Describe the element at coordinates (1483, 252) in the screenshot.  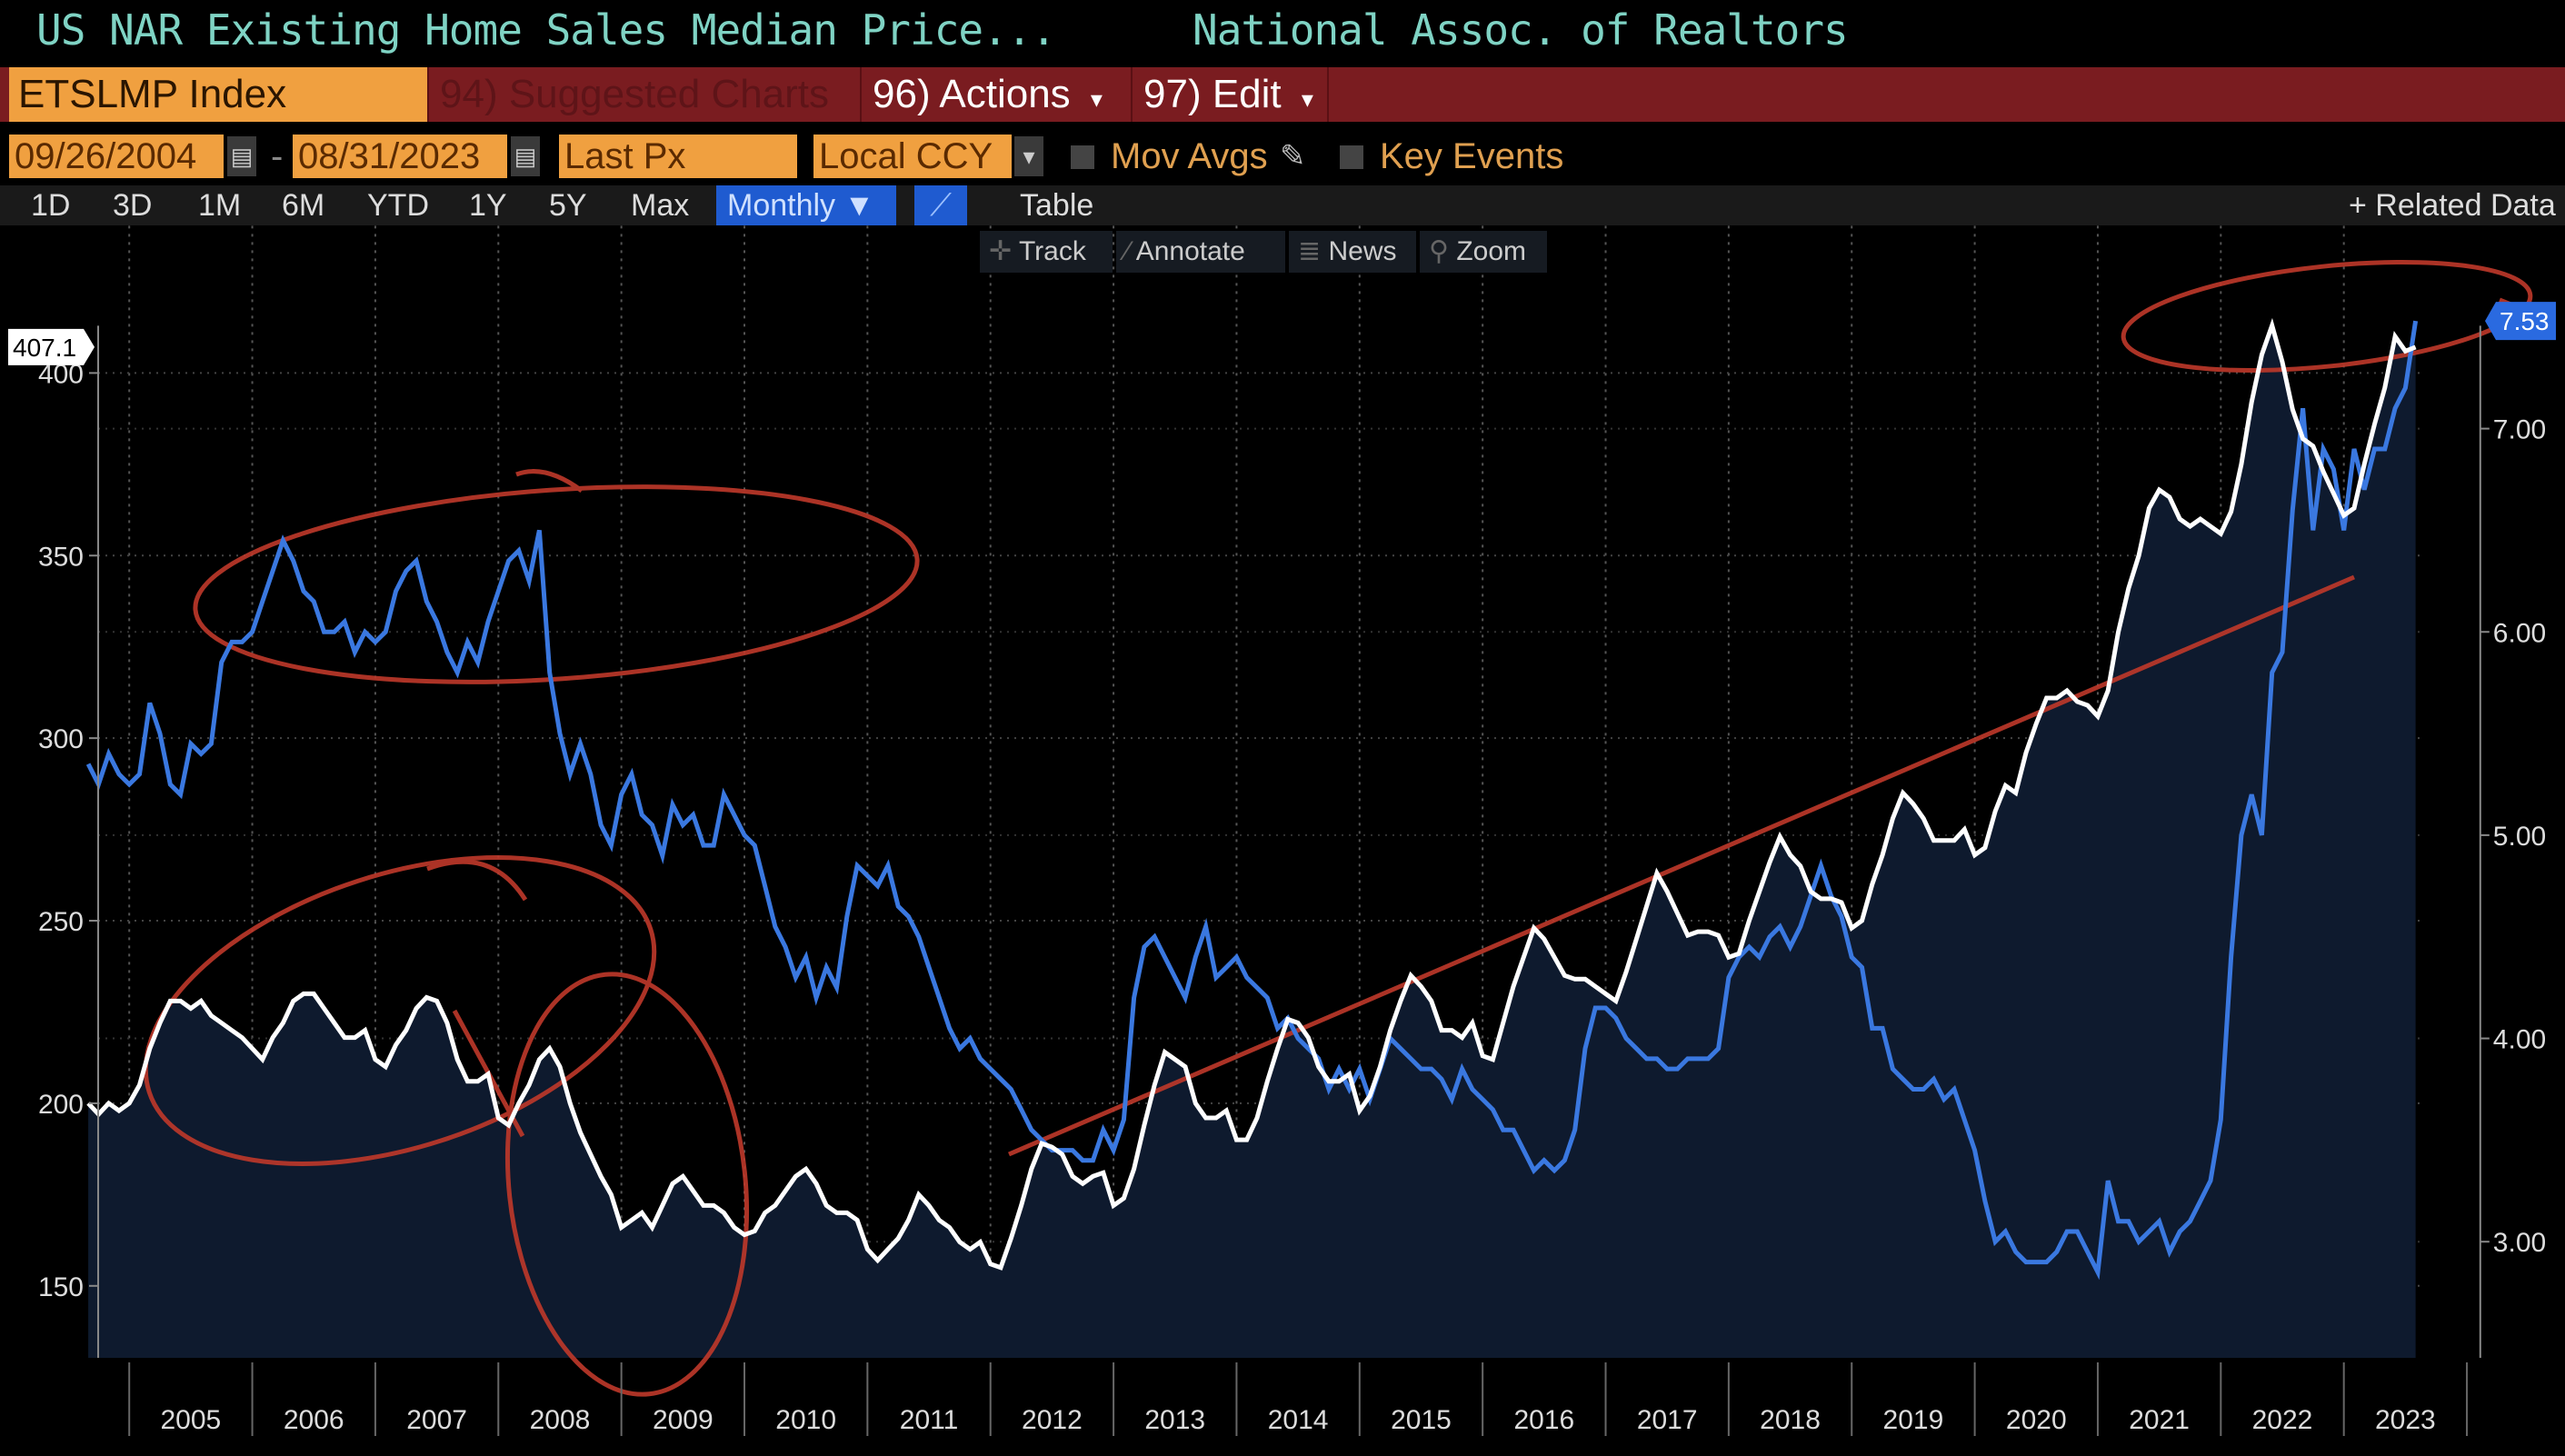
I see `zoom-tool: ⚲ Zoom` at that location.